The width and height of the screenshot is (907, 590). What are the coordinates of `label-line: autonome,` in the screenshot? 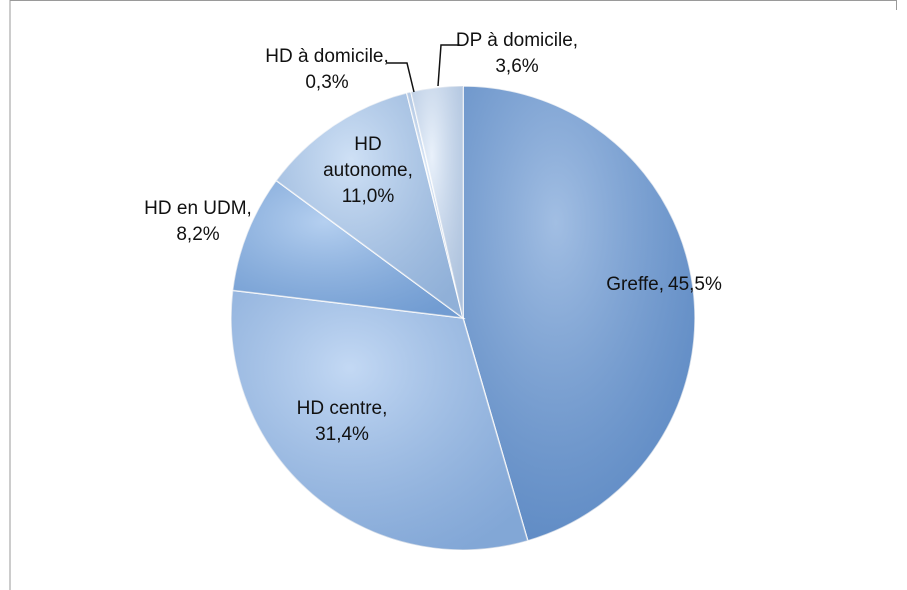 It's located at (368, 170).